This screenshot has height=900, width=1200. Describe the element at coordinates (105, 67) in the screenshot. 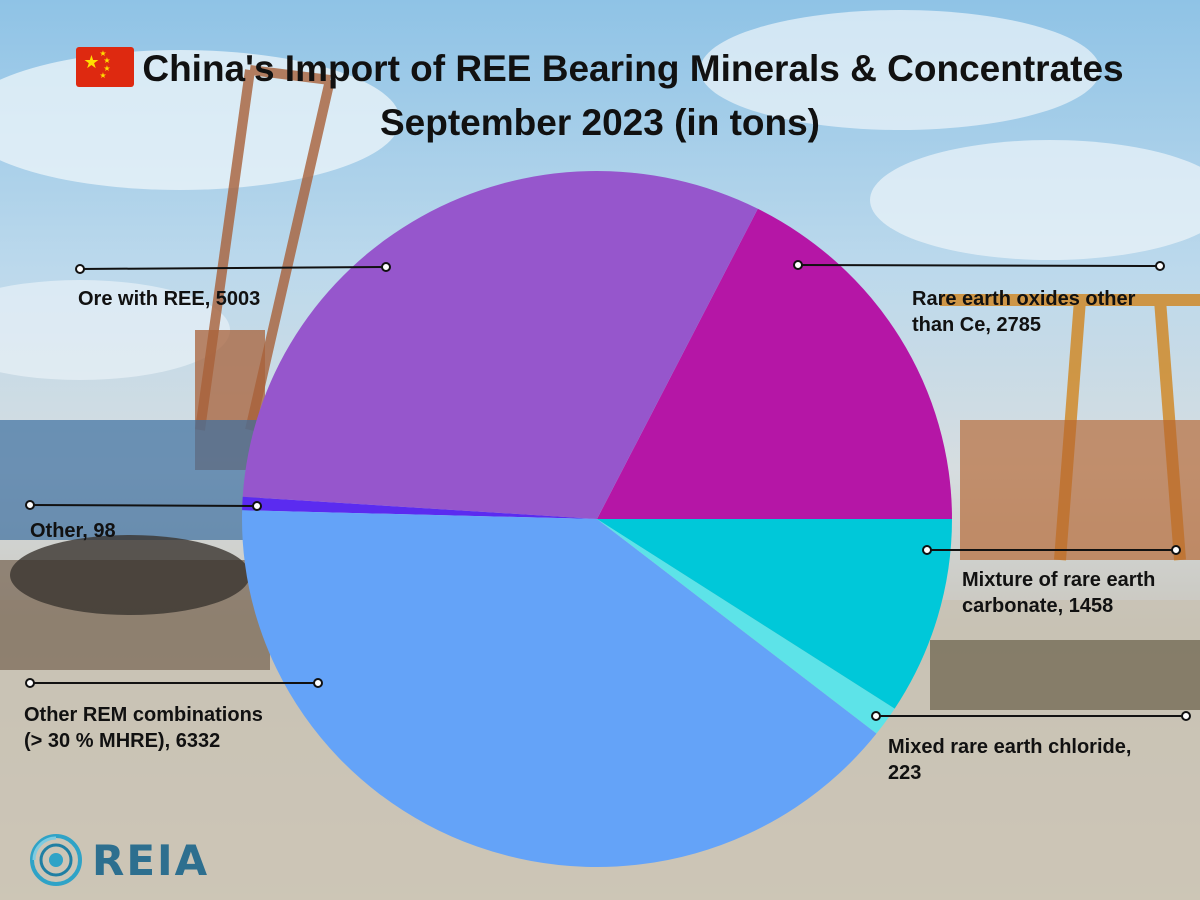

I see `china-flag-icon: ★ ★ ★ ★ ★` at that location.